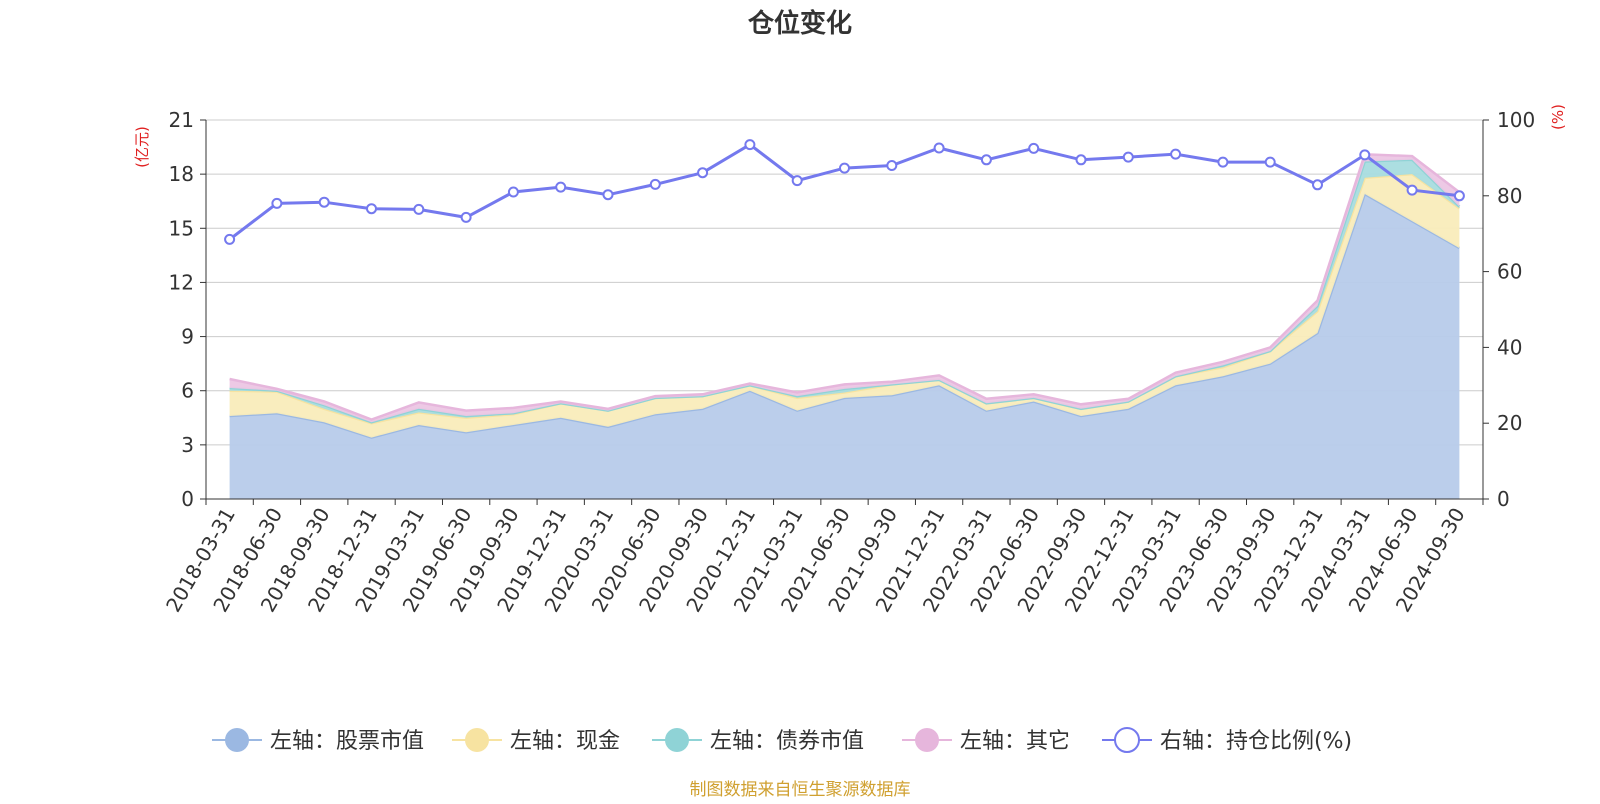 Image resolution: width=1600 pixels, height=804 pixels. I want to click on right-axis-tick-label: 60, so click(1509, 272).